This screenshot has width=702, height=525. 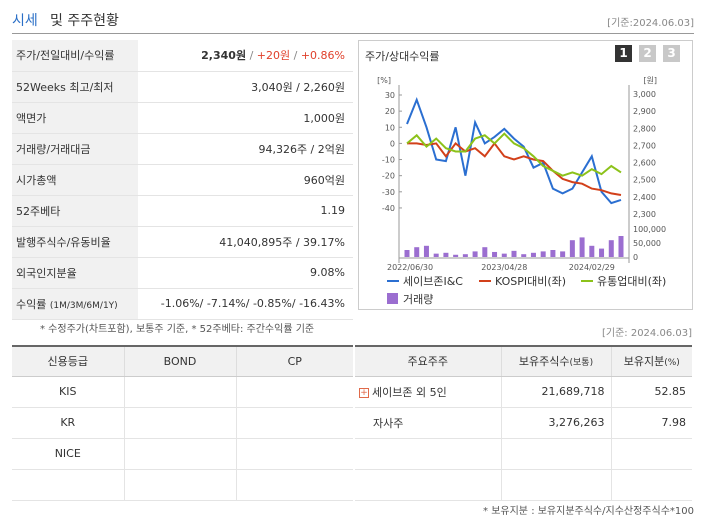 I want to click on row-value: 94,326주 / 2억원, so click(x=245, y=149).